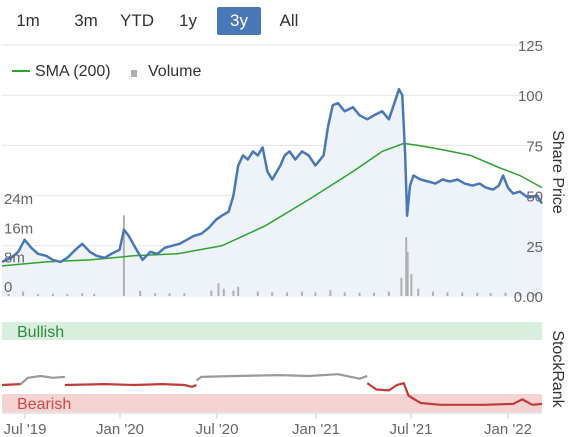 The height and width of the screenshot is (437, 569). What do you see at coordinates (528, 172) in the screenshot?
I see `price-axis-ticks: 0.00 25 50 75 100 125` at bounding box center [528, 172].